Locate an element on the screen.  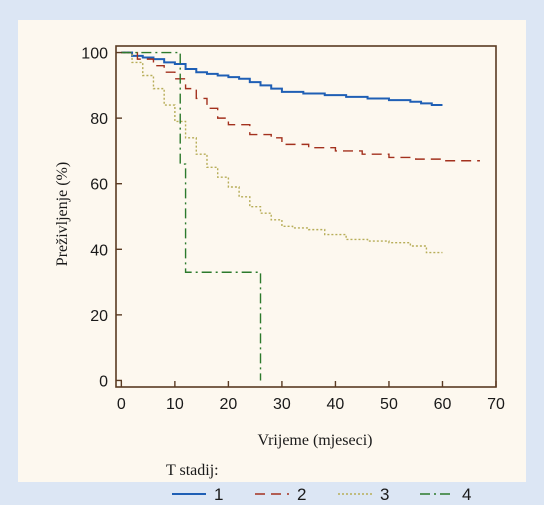
series-2-line is located at coordinates (300, 106).